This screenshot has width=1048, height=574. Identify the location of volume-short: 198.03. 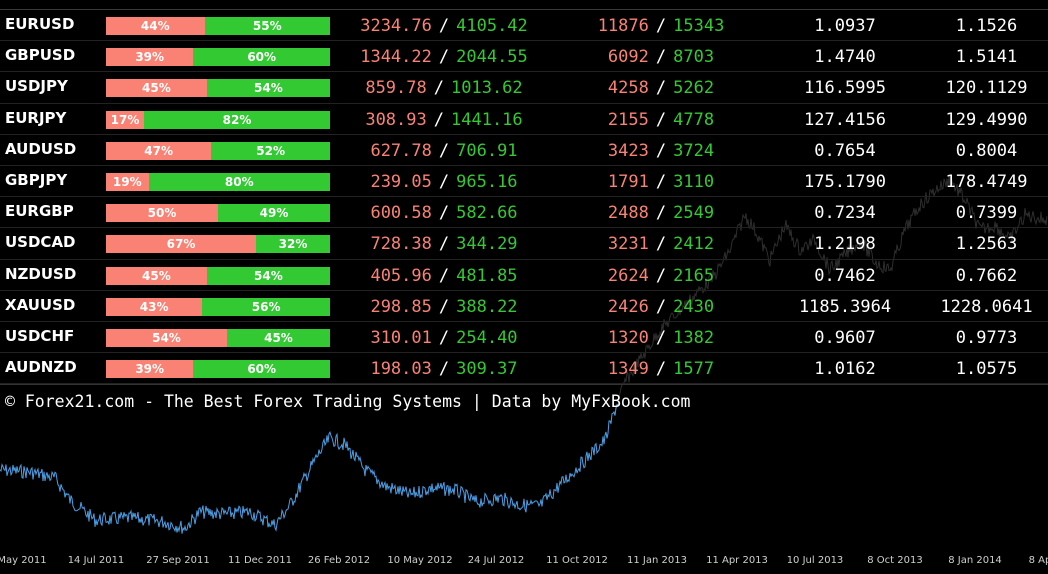
(401, 369).